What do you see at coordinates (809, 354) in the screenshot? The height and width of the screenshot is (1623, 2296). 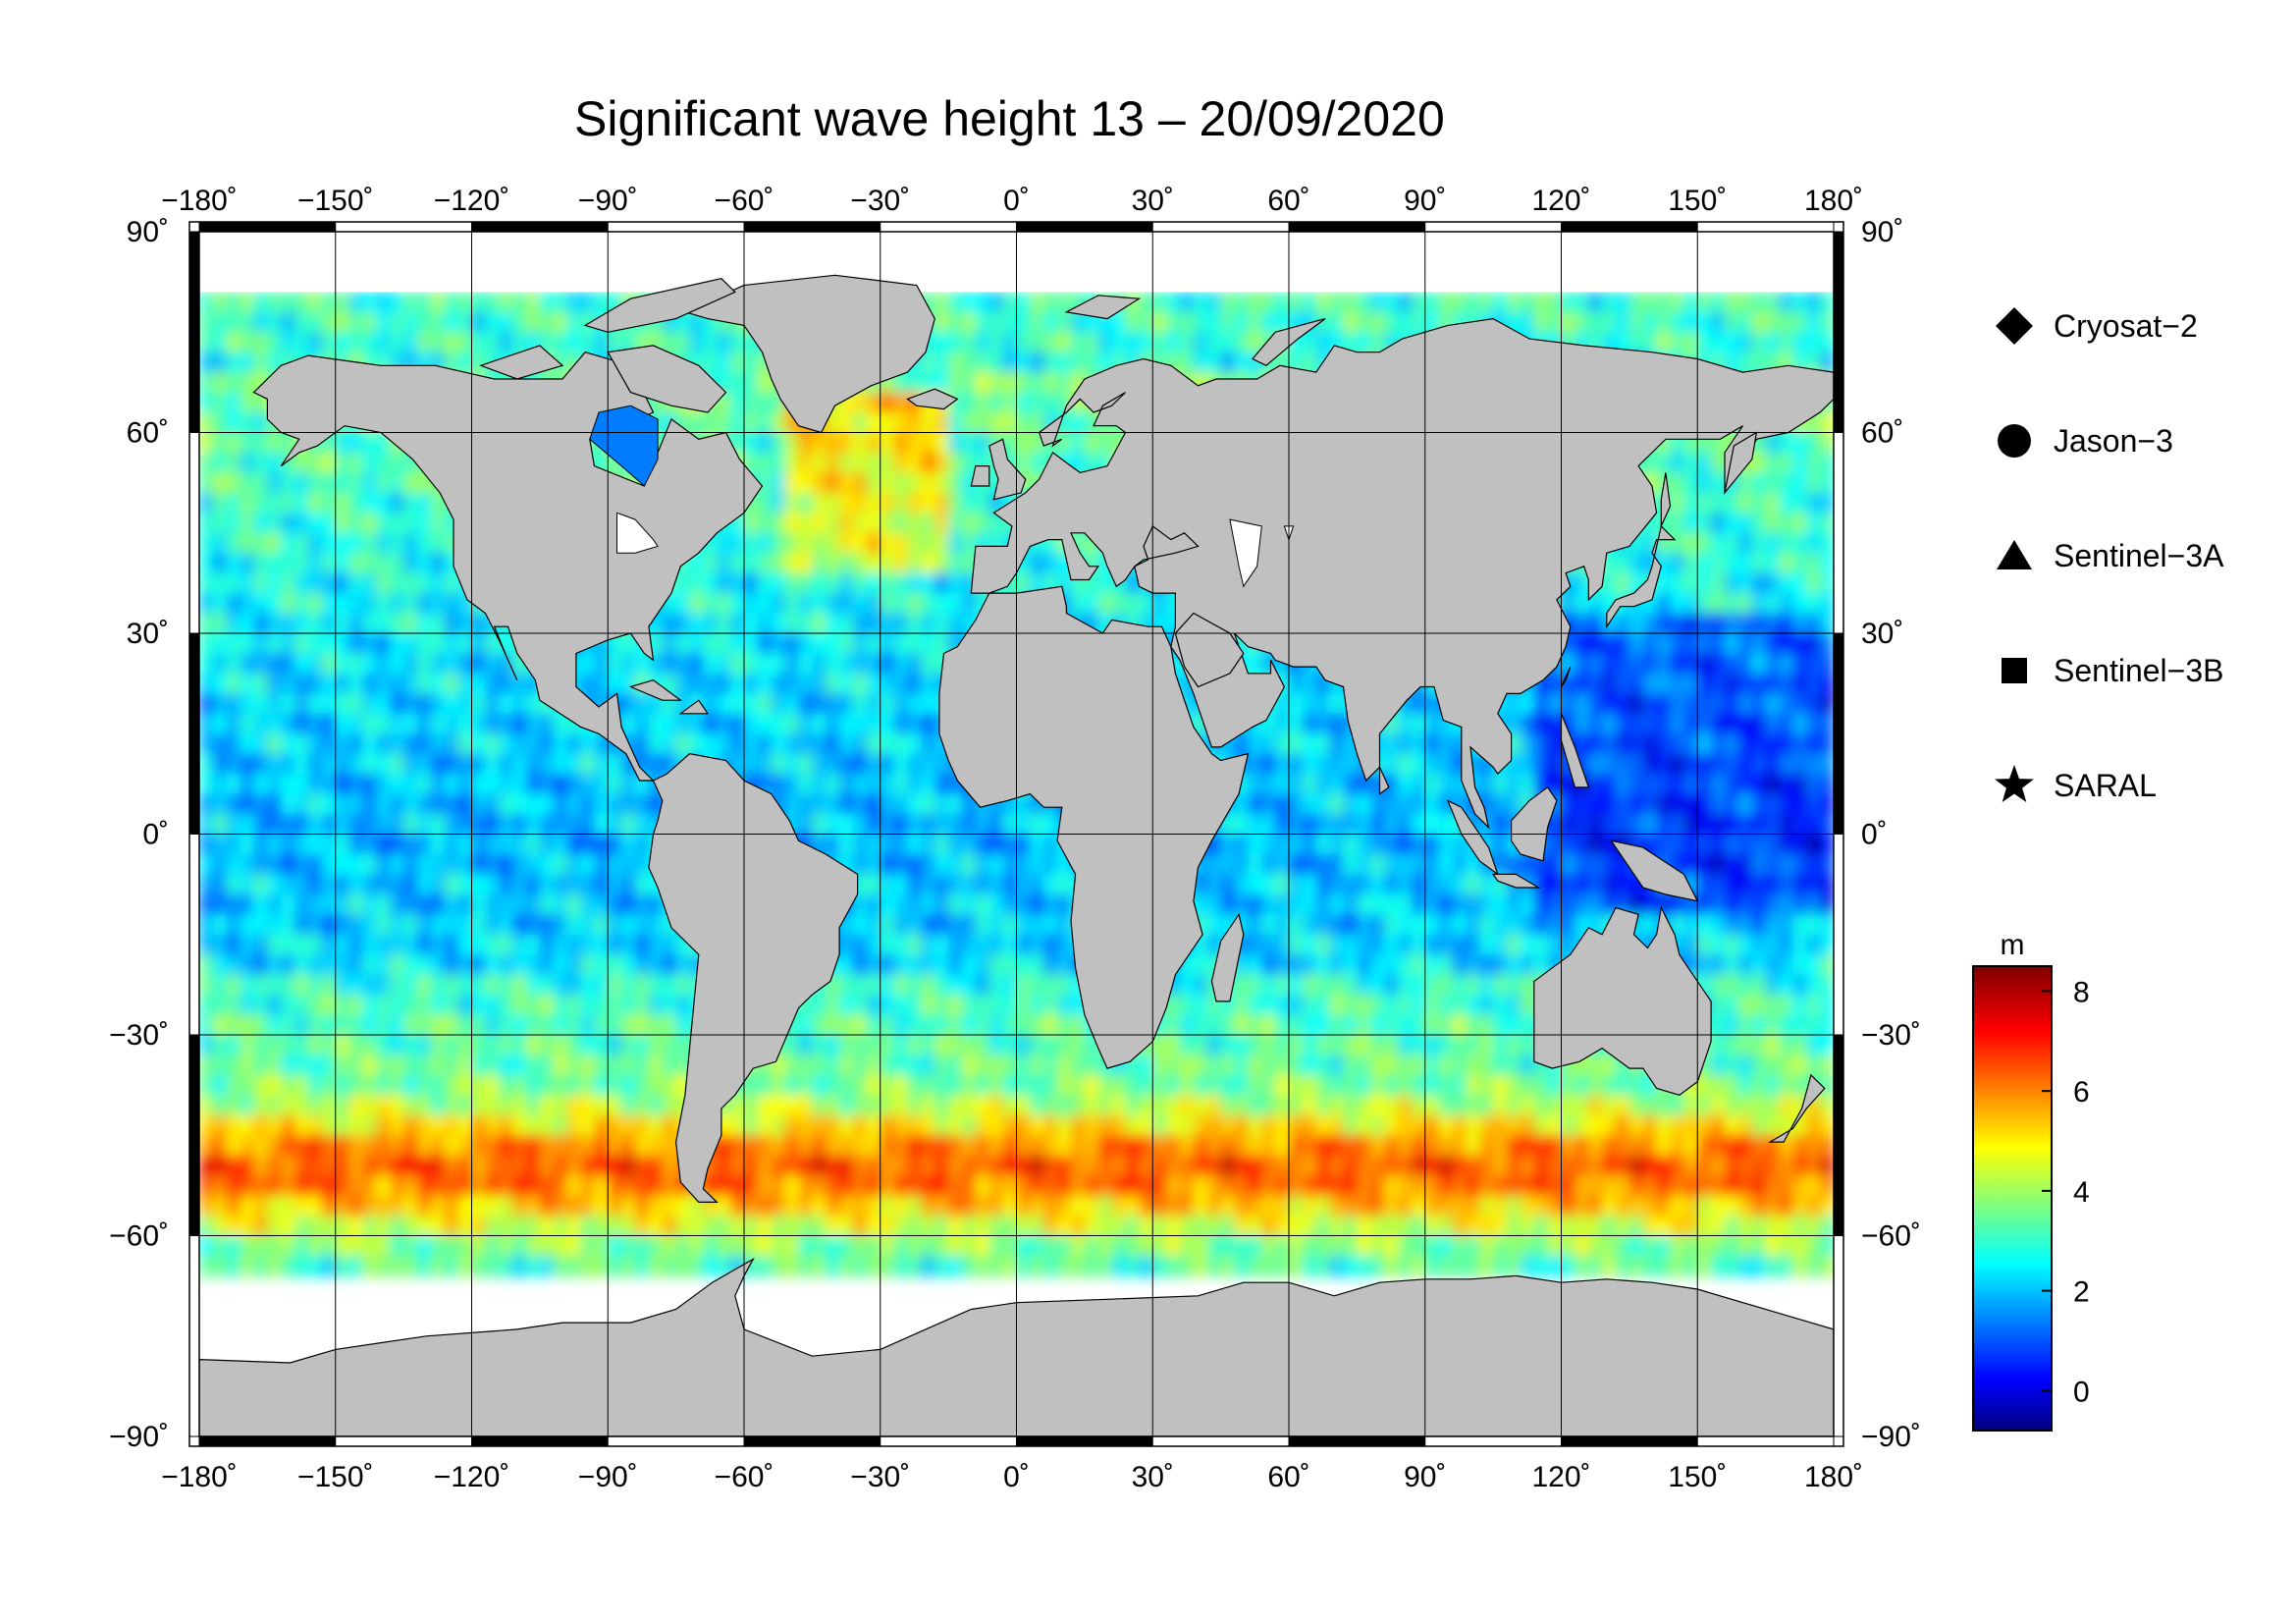 I see `land-greenland` at bounding box center [809, 354].